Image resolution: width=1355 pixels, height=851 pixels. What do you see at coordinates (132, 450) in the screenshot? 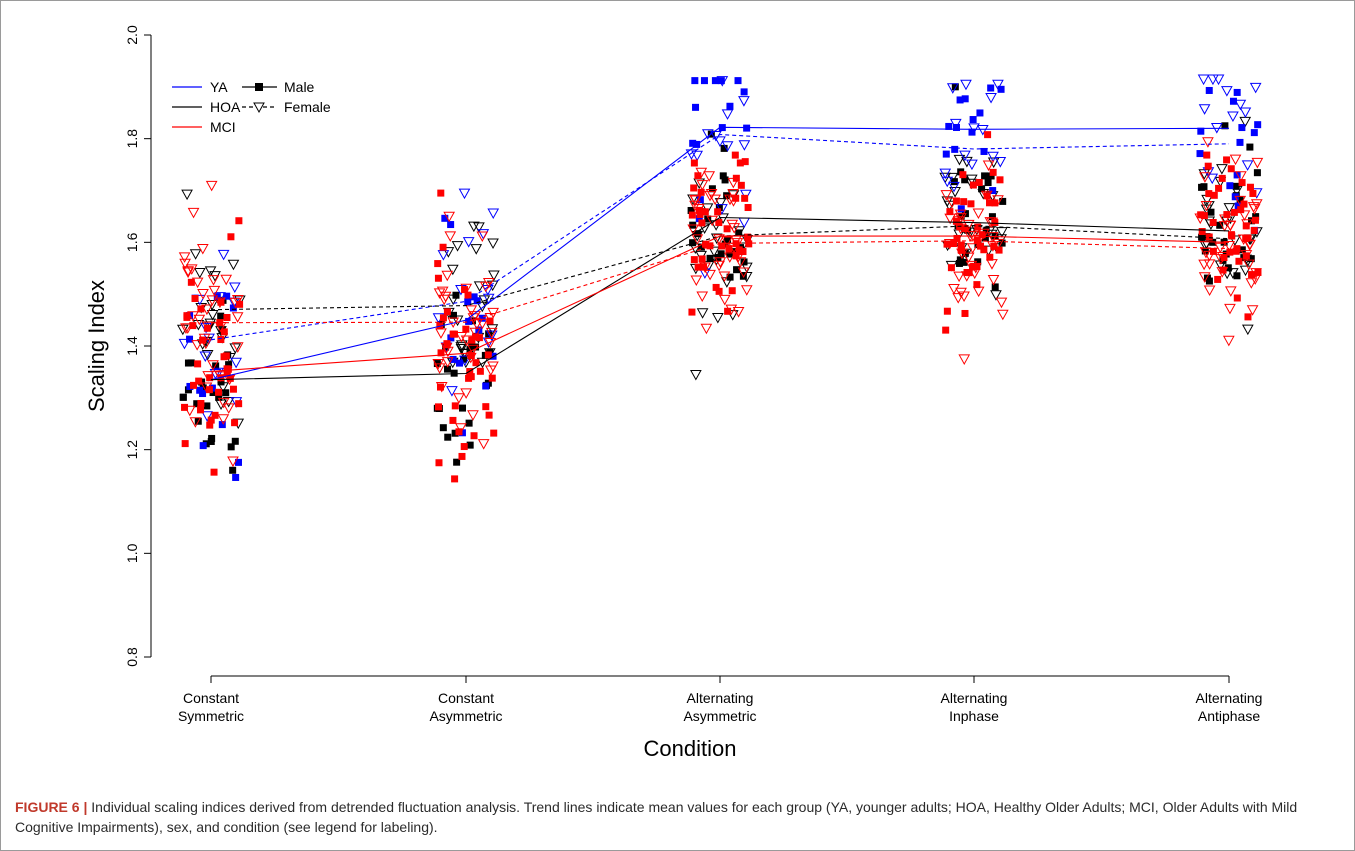
I see `y-tick-label: 1.2` at bounding box center [132, 450].